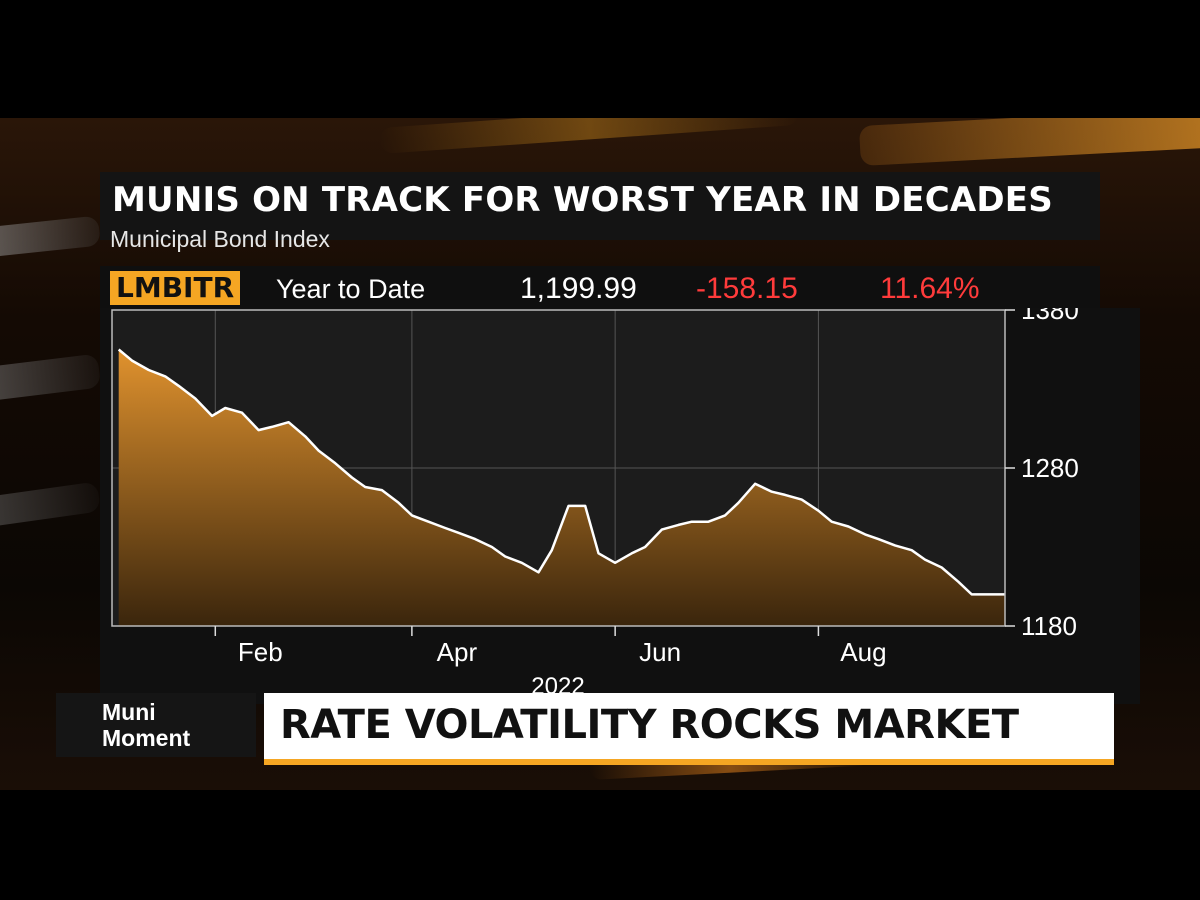  Describe the element at coordinates (1049, 626) in the screenshot. I see `y-tick-label: 1180` at that location.